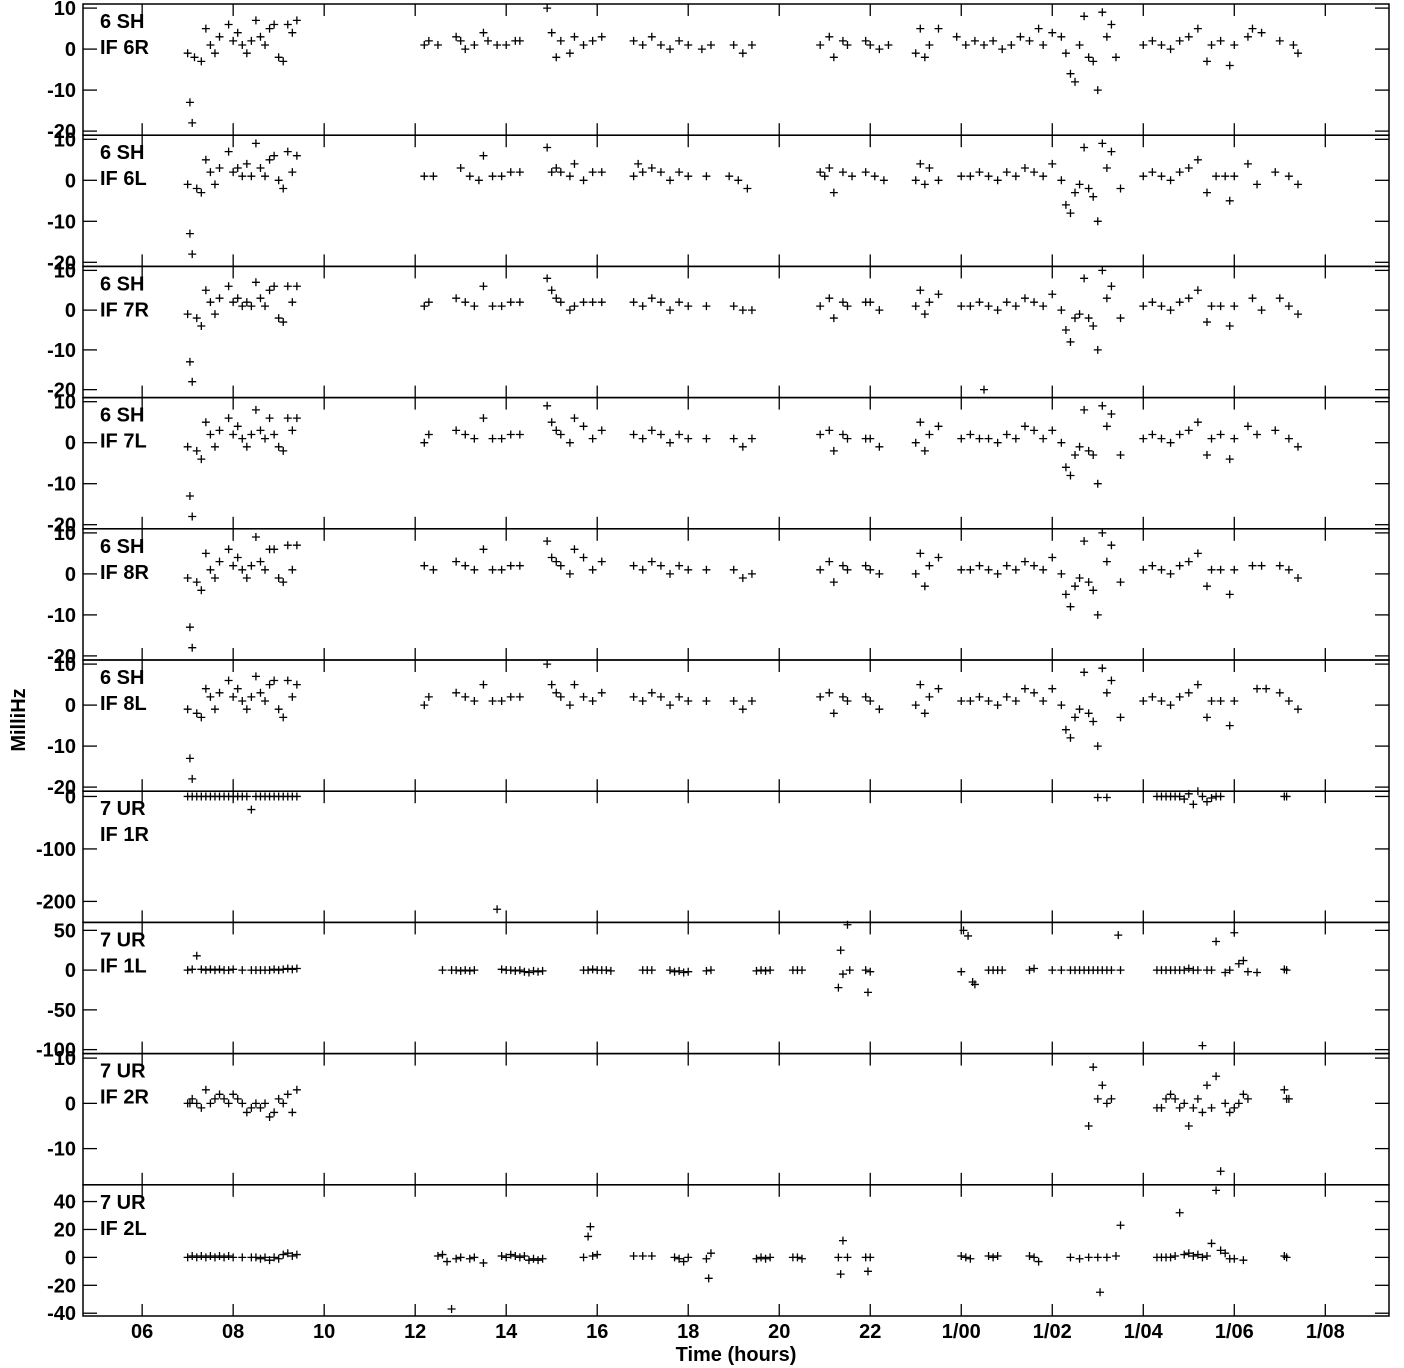 This screenshot has height=1368, width=1404. What do you see at coordinates (736, 332) in the screenshot?
I see `panel-frame` at bounding box center [736, 332].